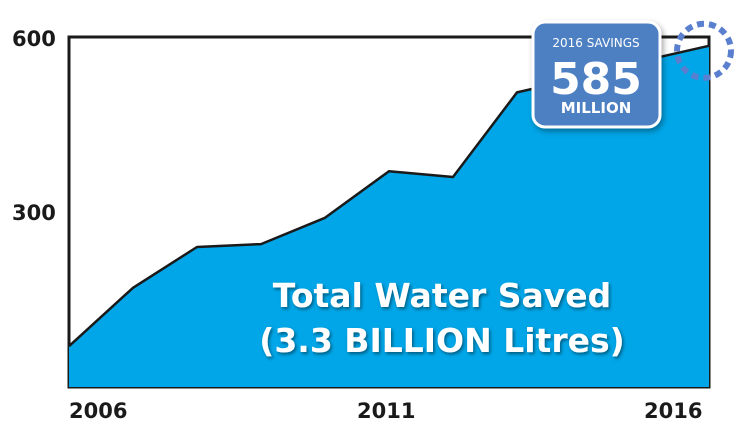 The image size is (741, 432). I want to click on savings-badge-label: 2016 SAVINGS, so click(595, 43).